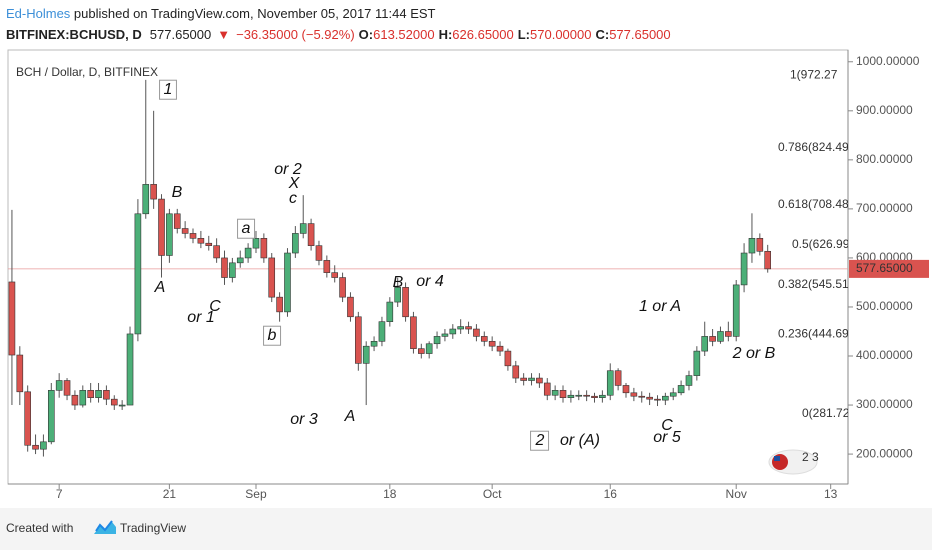 The width and height of the screenshot is (932, 550). I want to click on wave-label: b, so click(272, 335).